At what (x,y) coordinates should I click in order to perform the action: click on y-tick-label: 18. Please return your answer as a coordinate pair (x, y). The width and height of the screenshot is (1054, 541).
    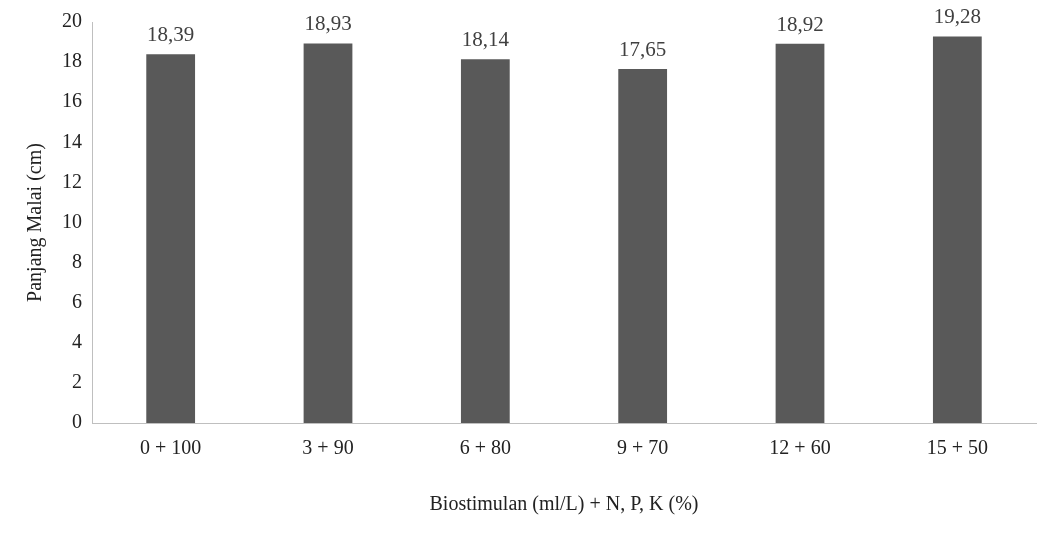
    Looking at the image, I should click on (72, 60).